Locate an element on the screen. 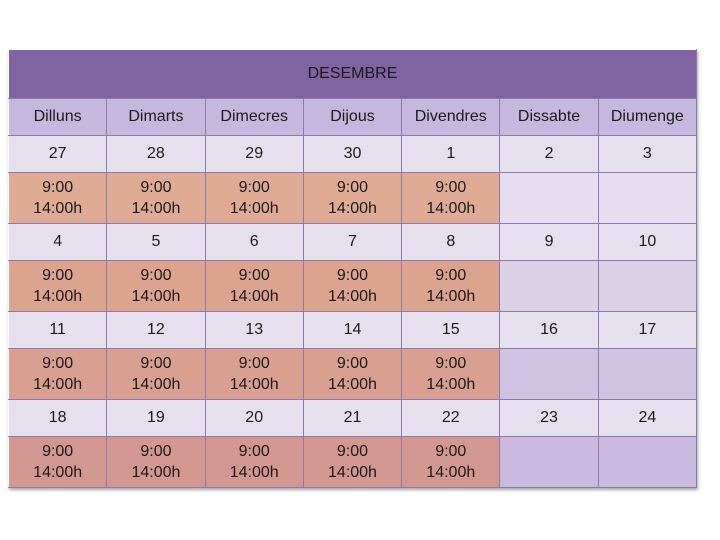 The height and width of the screenshot is (540, 720). weekday-header: Dijous is located at coordinates (352, 117).